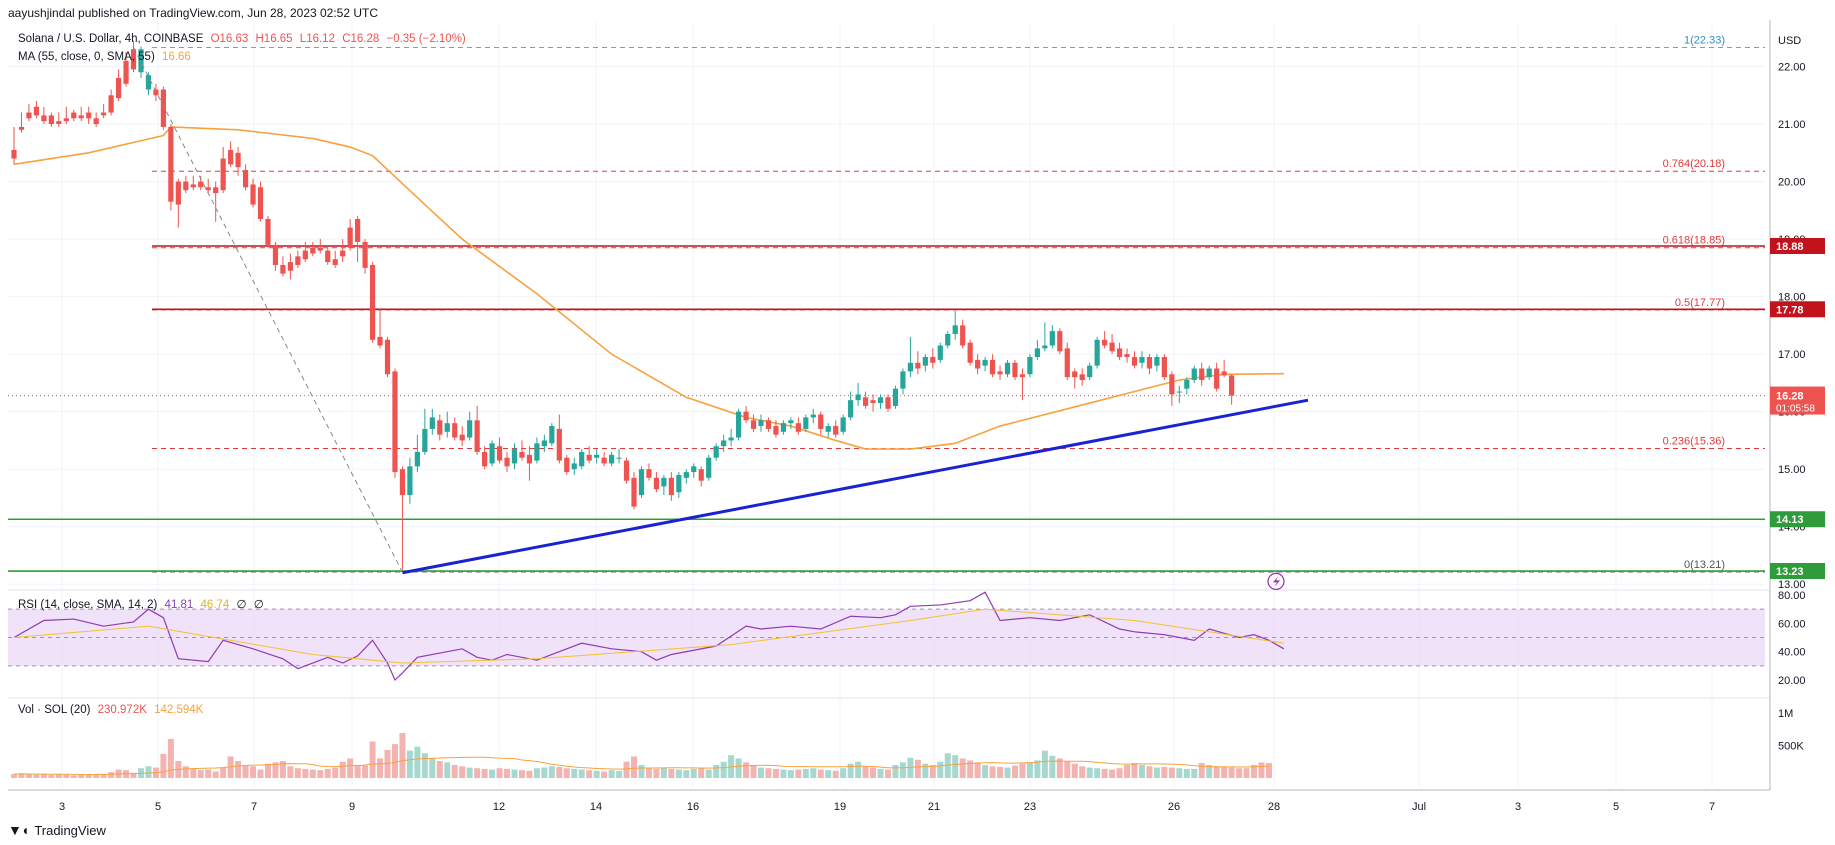 This screenshot has height=845, width=1835. I want to click on volume-label: Vol · SOL (20), so click(54, 710).